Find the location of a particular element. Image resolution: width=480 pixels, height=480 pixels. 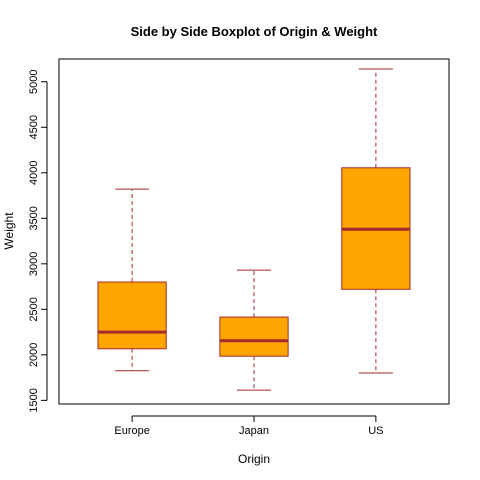

y-tick-label: 4500 is located at coordinates (34, 127).